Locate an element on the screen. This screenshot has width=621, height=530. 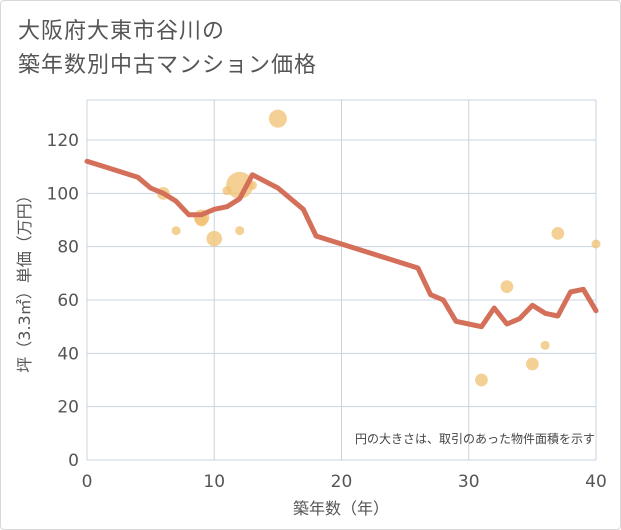
chart-title: 大阪府大東市谷川の 築年数別中古マンション価格 is located at coordinates (167, 49).